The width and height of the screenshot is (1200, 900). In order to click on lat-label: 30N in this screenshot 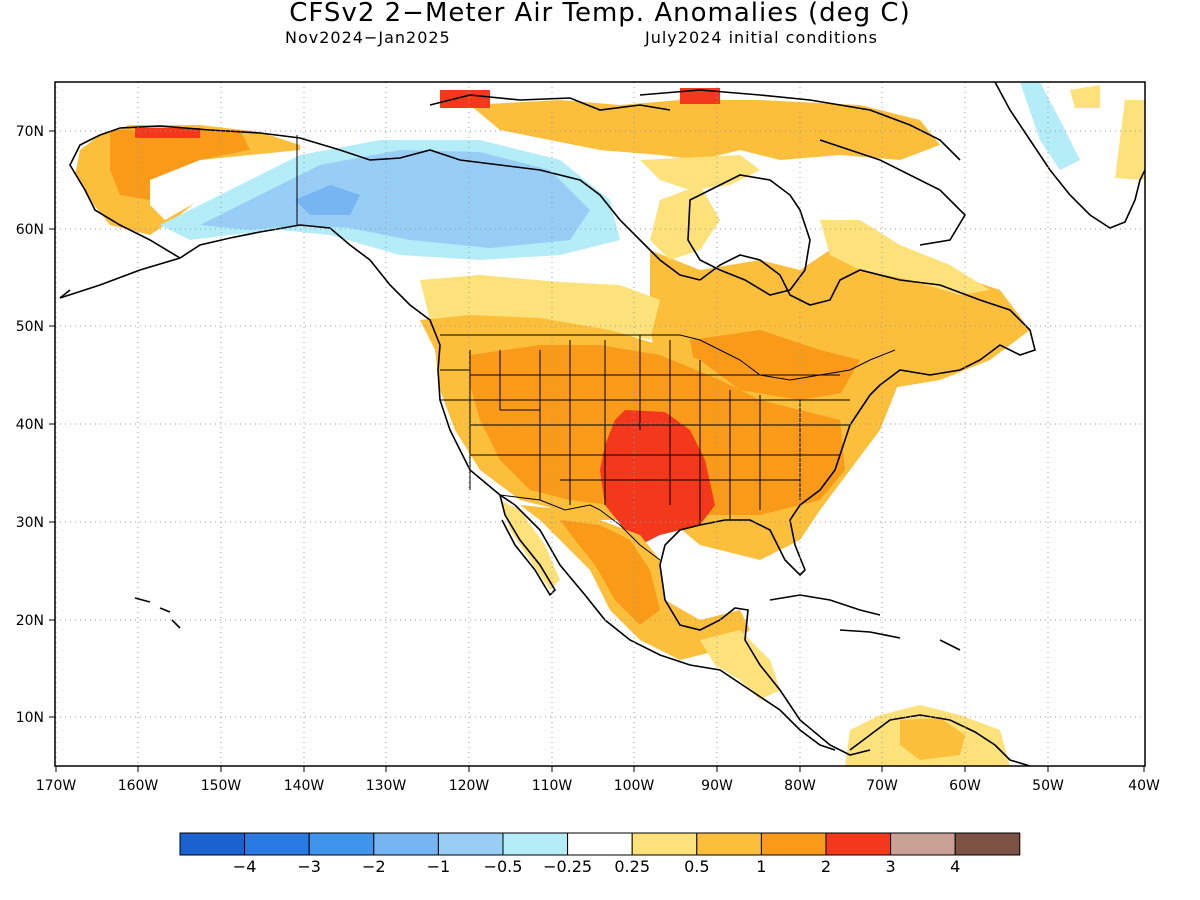, I will do `click(30, 523)`.